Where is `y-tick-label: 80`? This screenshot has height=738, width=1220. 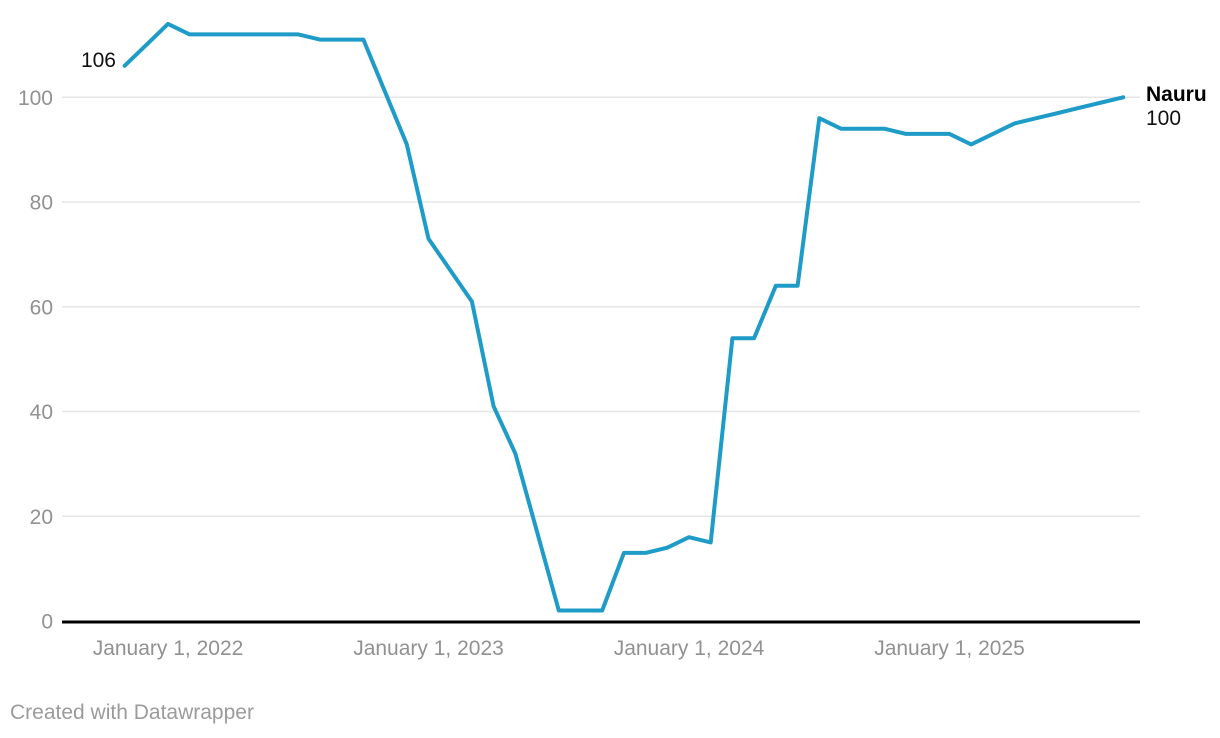
y-tick-label: 80 is located at coordinates (41, 203).